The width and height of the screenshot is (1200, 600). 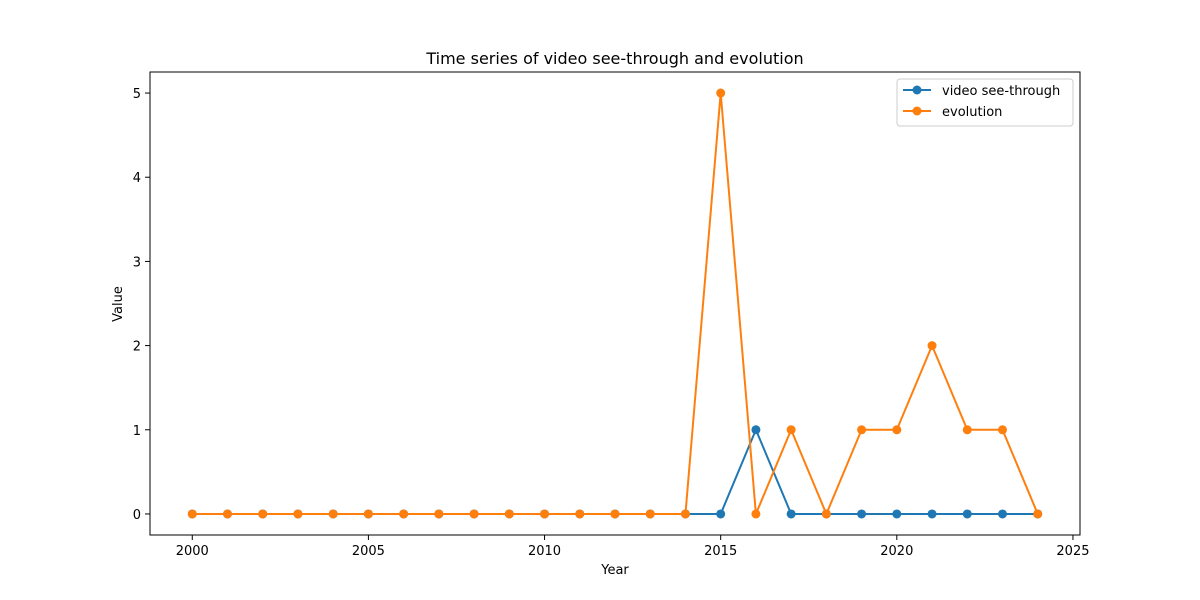 What do you see at coordinates (137, 347) in the screenshot?
I see `y-tick-label: 2` at bounding box center [137, 347].